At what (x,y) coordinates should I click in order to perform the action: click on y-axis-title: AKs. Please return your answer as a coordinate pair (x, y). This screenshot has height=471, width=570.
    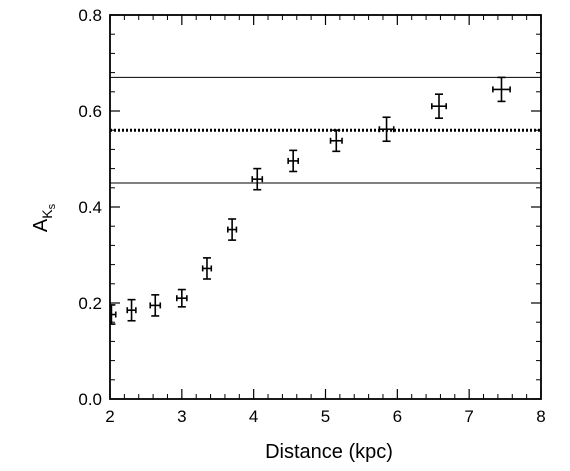
    Looking at the image, I should click on (44, 217).